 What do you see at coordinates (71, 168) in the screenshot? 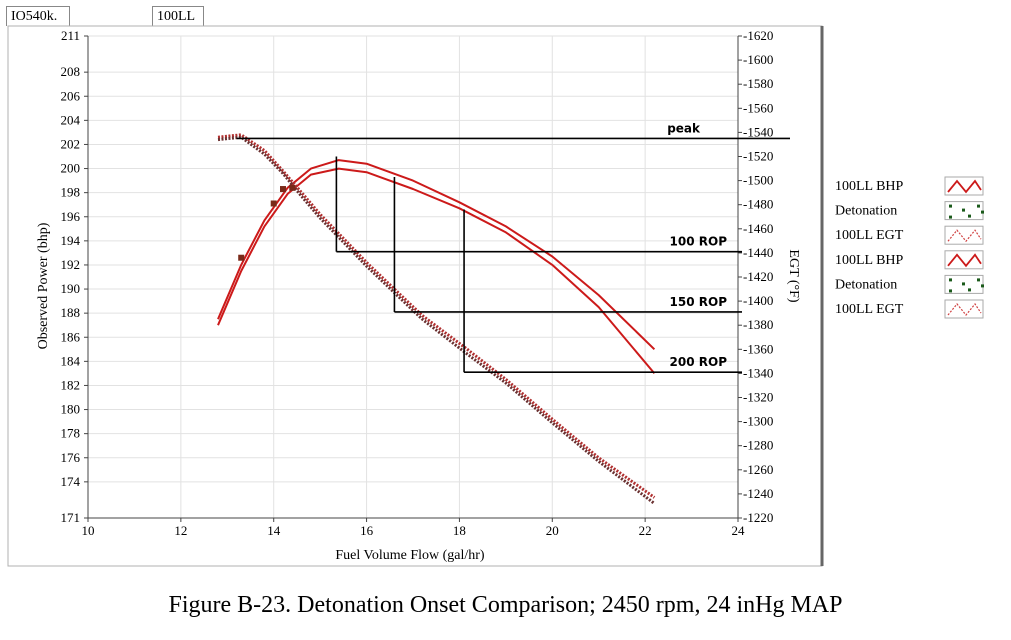
I see `y-tick-label: 200` at bounding box center [71, 168].